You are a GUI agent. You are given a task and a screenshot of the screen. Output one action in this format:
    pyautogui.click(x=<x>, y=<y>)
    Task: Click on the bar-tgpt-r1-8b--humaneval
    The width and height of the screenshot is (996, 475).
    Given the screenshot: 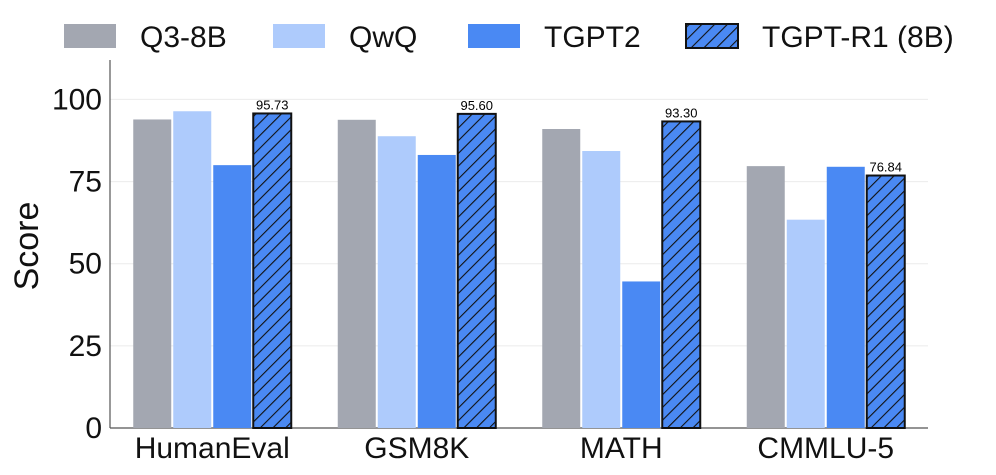 What is the action you would take?
    pyautogui.click(x=272, y=271)
    